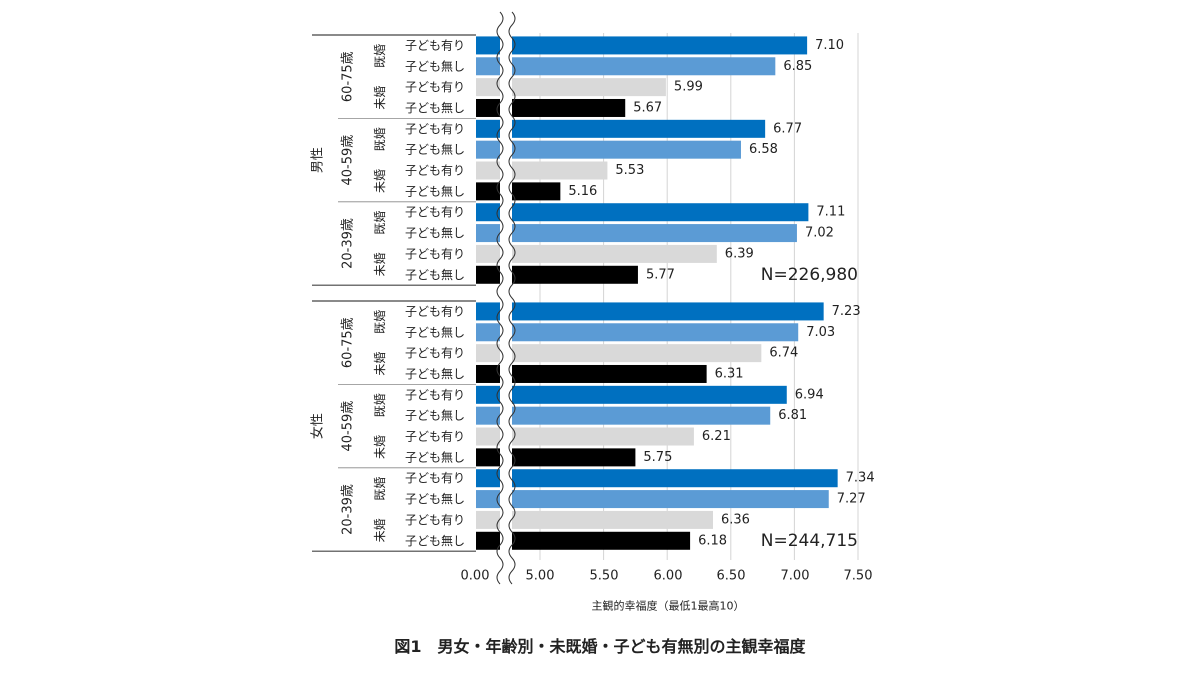  Describe the element at coordinates (830, 212) in the screenshot. I see `bar-value-label: 7.11` at that location.